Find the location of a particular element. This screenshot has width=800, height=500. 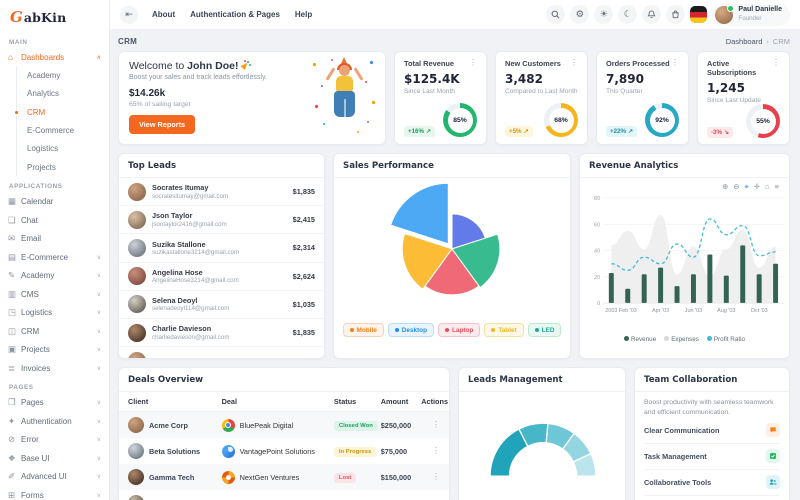

table-row-partial is located at coordinates (284, 495).